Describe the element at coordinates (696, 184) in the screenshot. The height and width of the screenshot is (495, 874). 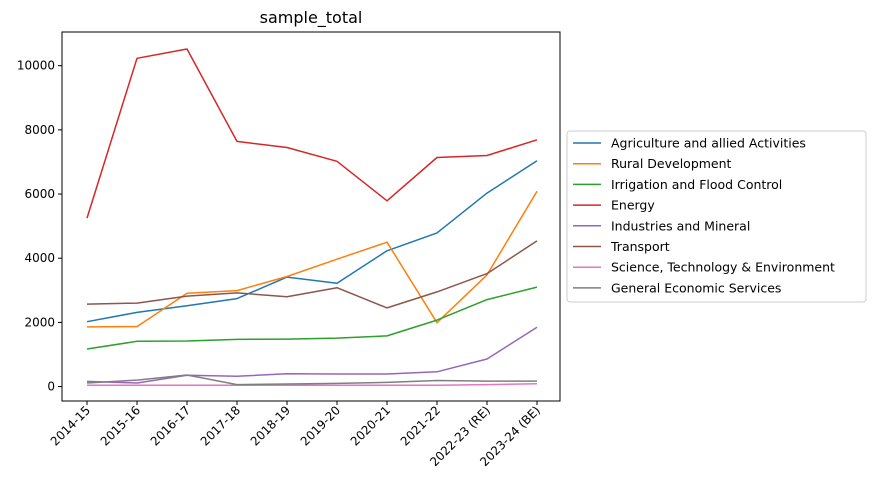
I see `legend-entry-label: Irrigation and Flood Control` at that location.